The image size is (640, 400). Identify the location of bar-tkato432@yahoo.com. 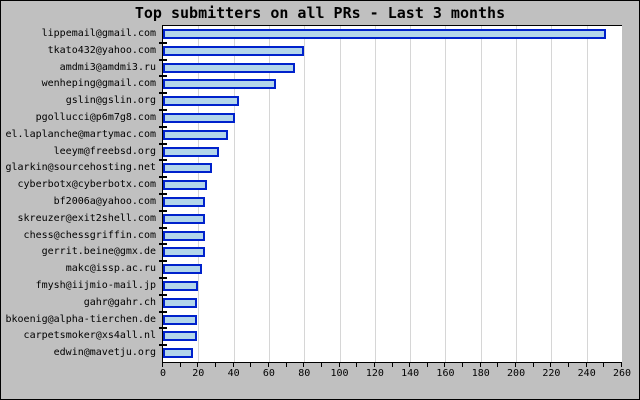
(234, 50).